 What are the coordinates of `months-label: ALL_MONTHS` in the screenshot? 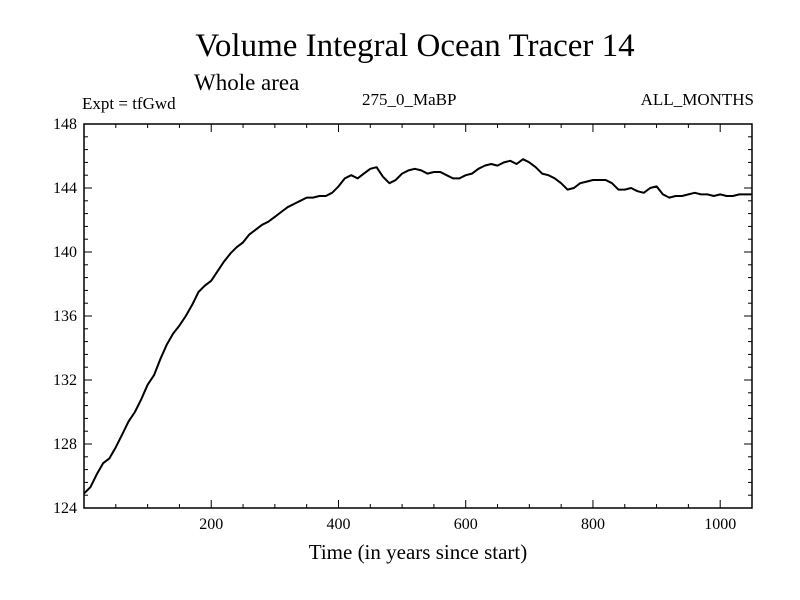 It's located at (697, 99).